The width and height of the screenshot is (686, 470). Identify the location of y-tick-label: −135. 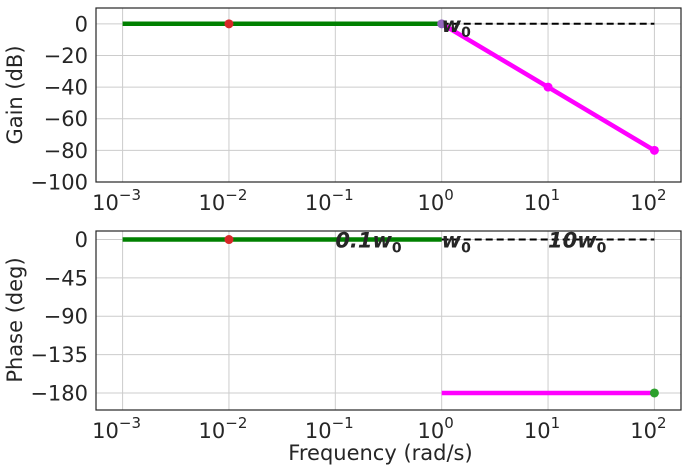
(59, 355).